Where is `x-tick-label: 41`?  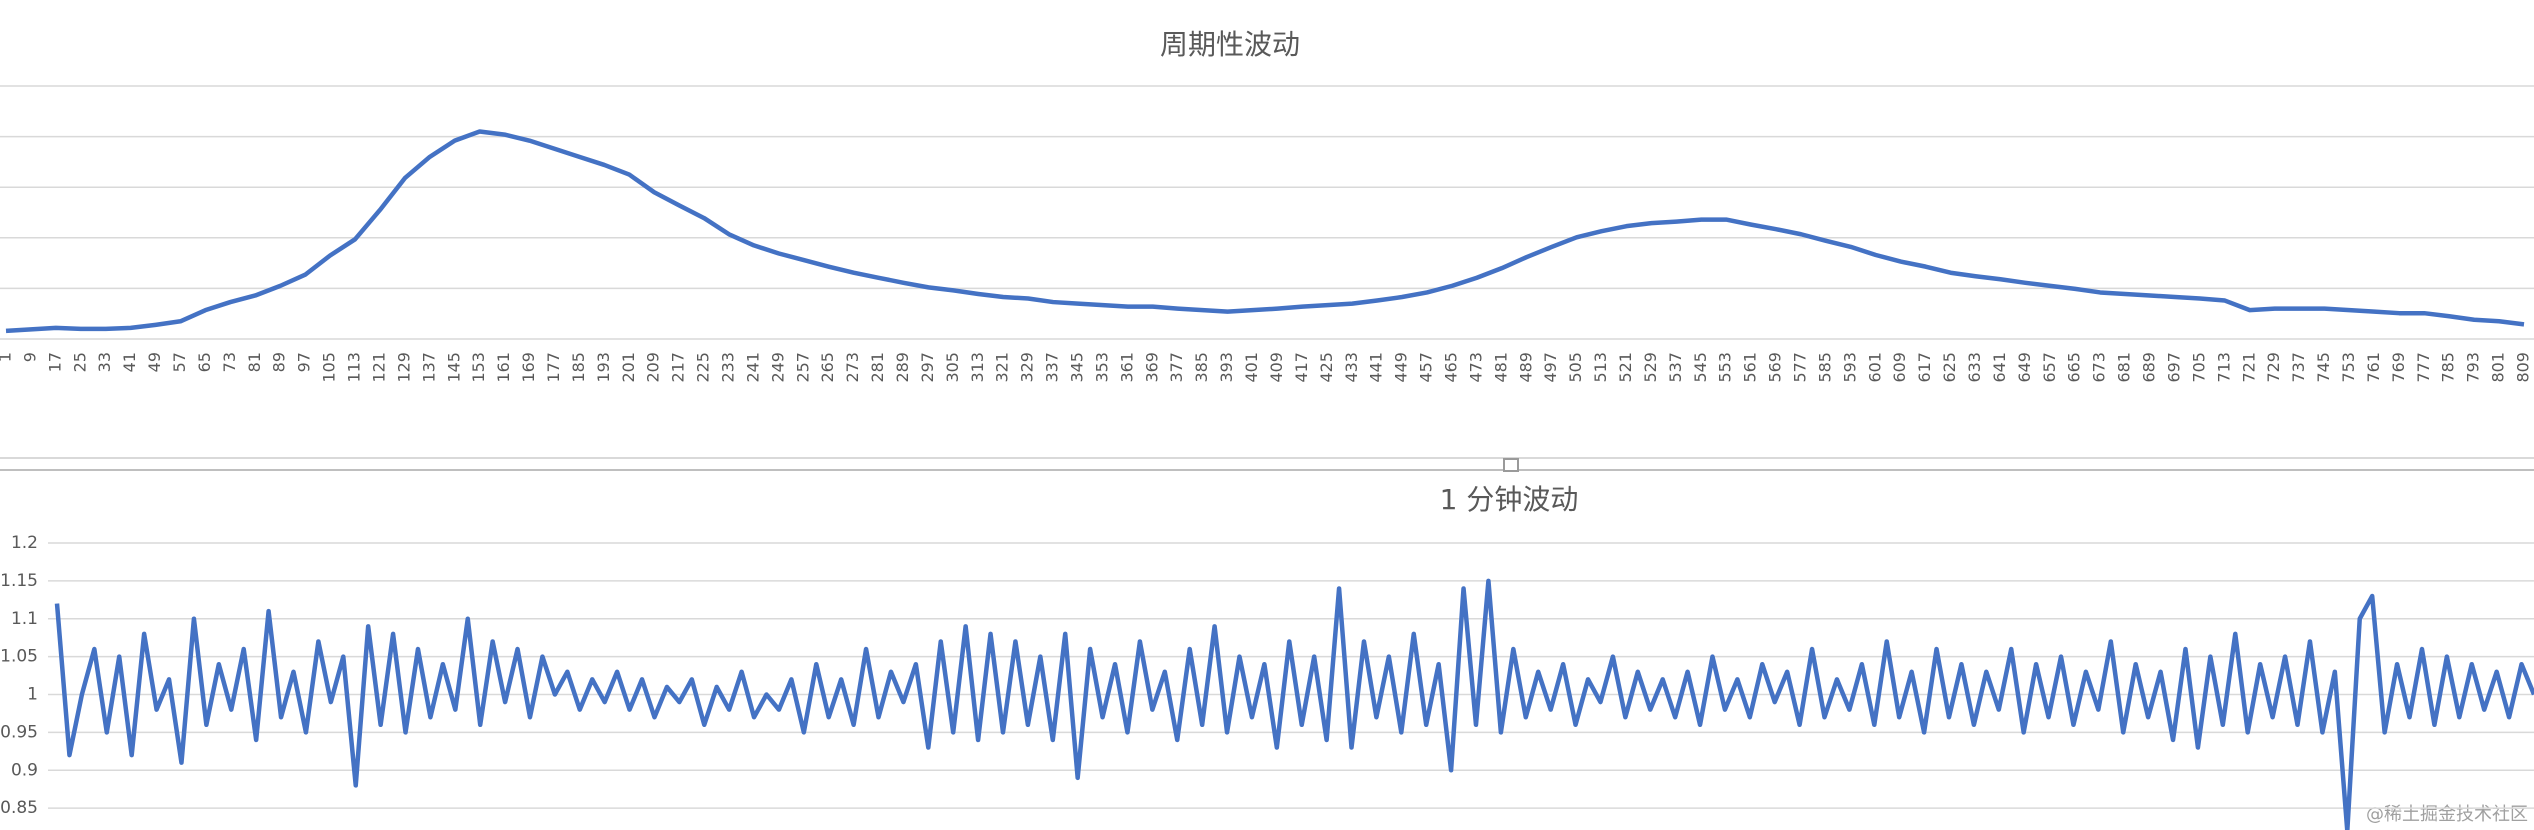
x-tick-label: 41 is located at coordinates (129, 362).